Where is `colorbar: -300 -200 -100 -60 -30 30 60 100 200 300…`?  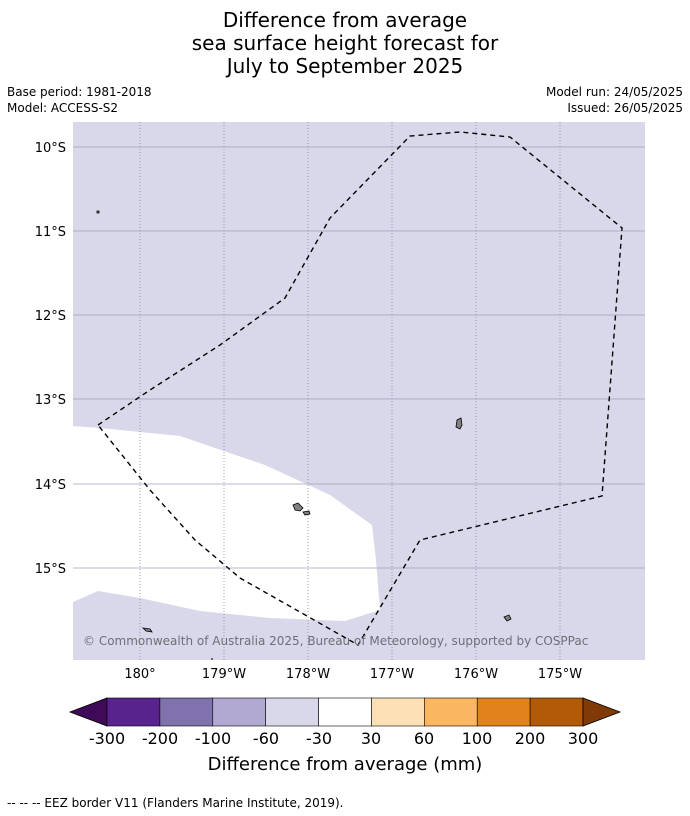 colorbar: -300 -200 -100 -60 -30 30 60 100 200 300… is located at coordinates (345, 736).